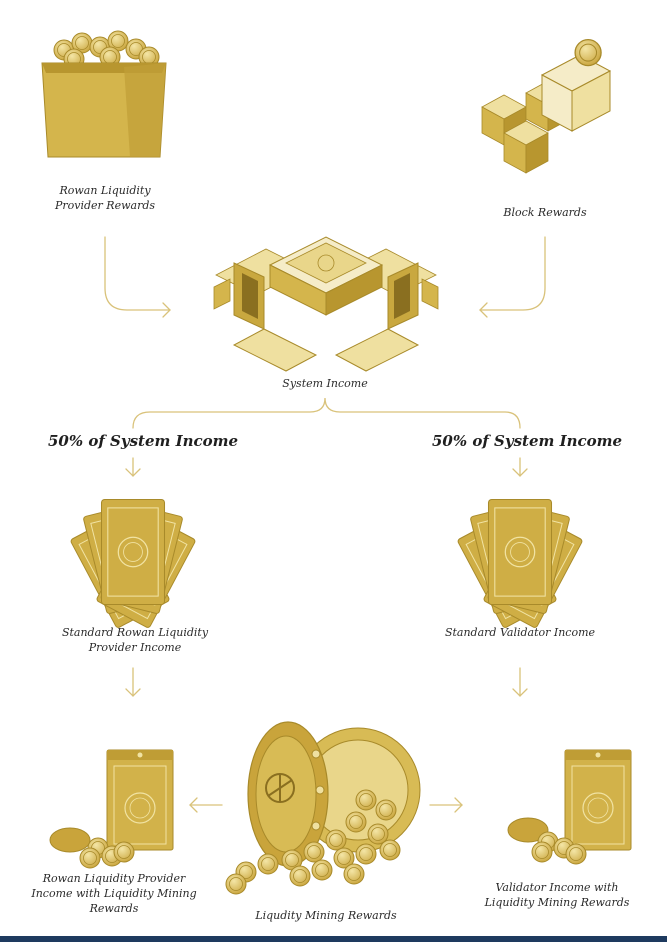  Describe the element at coordinates (333, 939) in the screenshot. I see `footer-bar` at that location.